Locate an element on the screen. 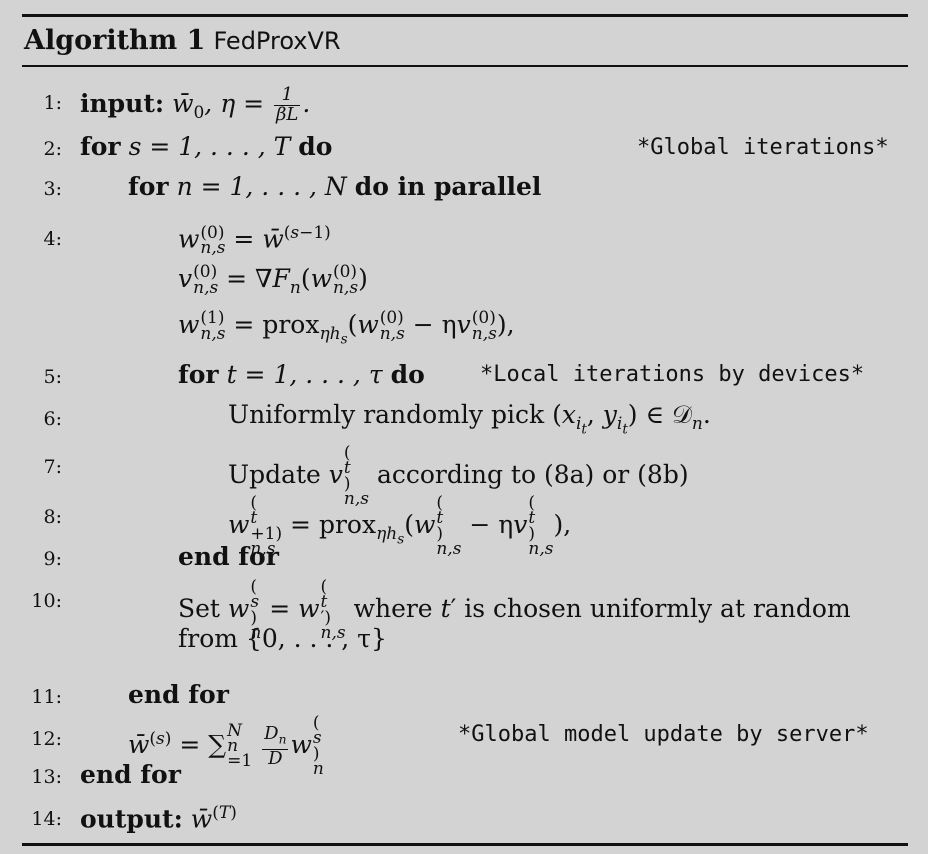 The image size is (928, 854). output-keyword: output: is located at coordinates (131, 819).